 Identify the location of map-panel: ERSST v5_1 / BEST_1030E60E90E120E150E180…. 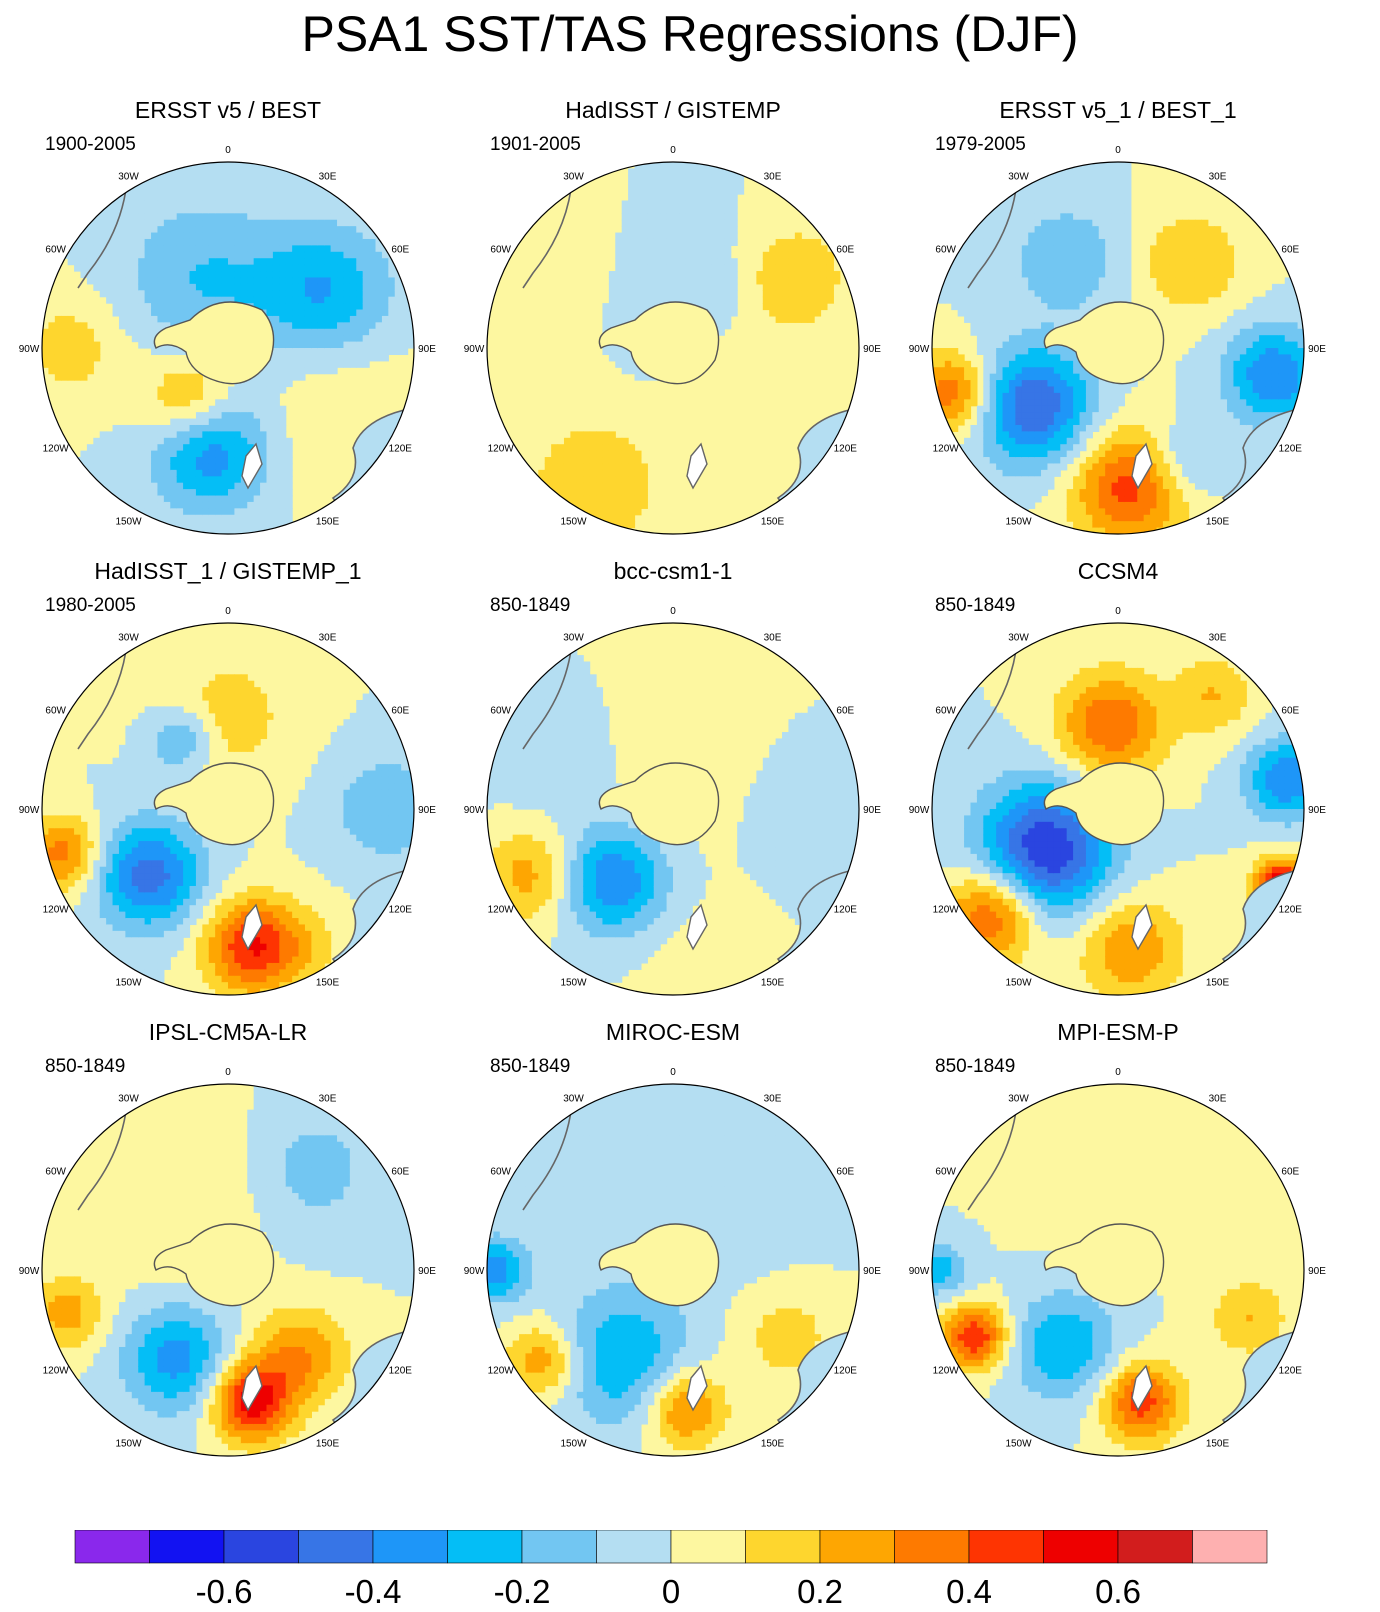
(1118, 331).